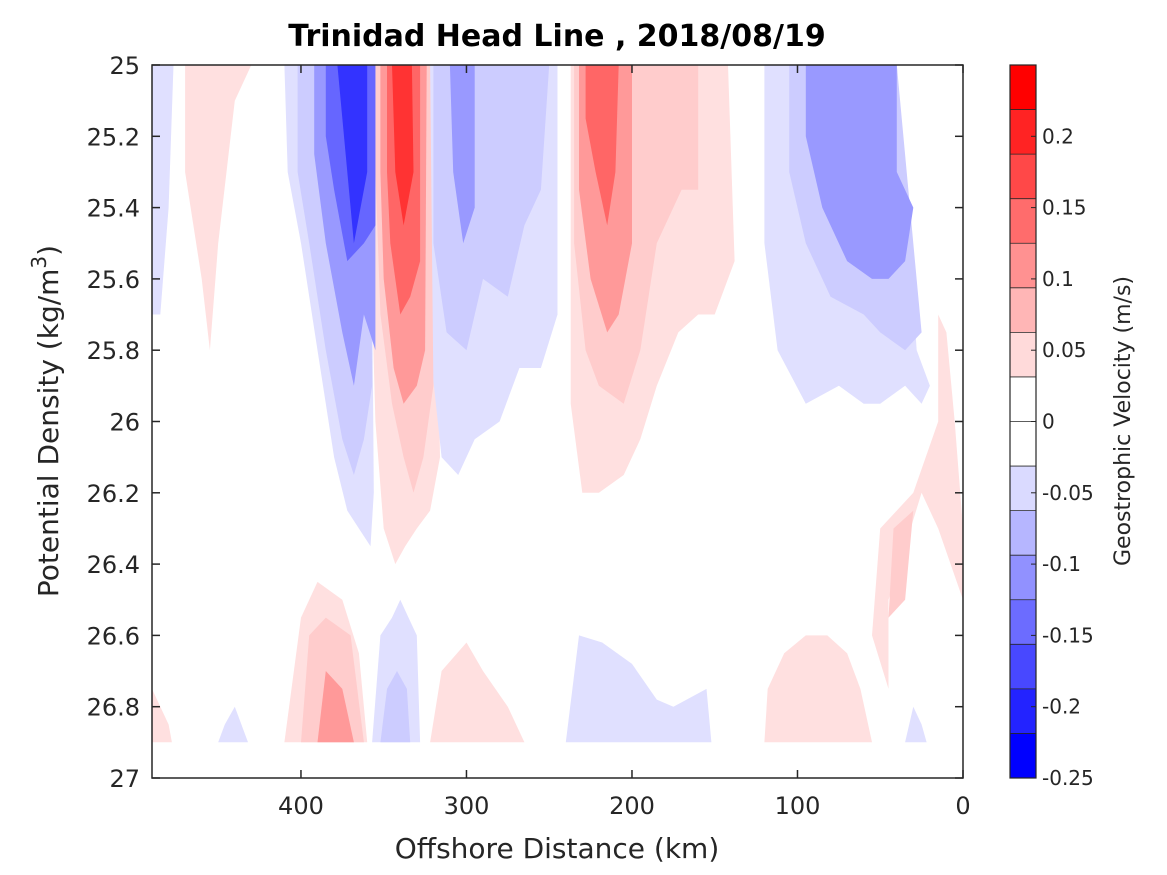 This screenshot has width=1167, height=875. I want to click on x-tick-label-400: 400, so click(301, 806).